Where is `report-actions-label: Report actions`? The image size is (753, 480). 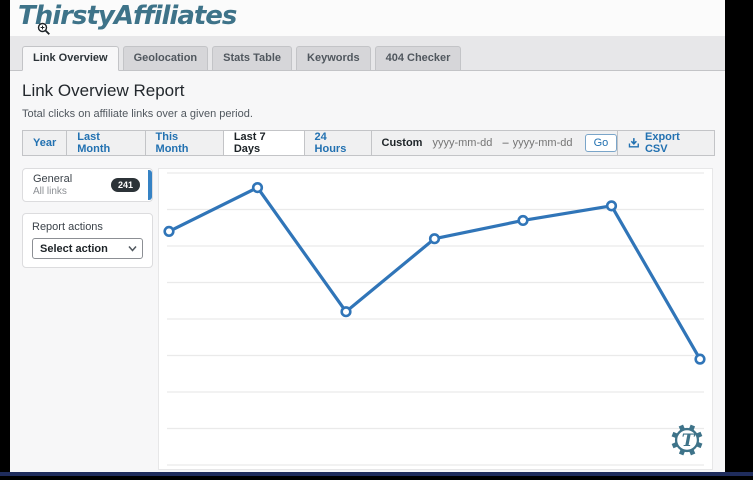 report-actions-label: Report actions is located at coordinates (67, 227).